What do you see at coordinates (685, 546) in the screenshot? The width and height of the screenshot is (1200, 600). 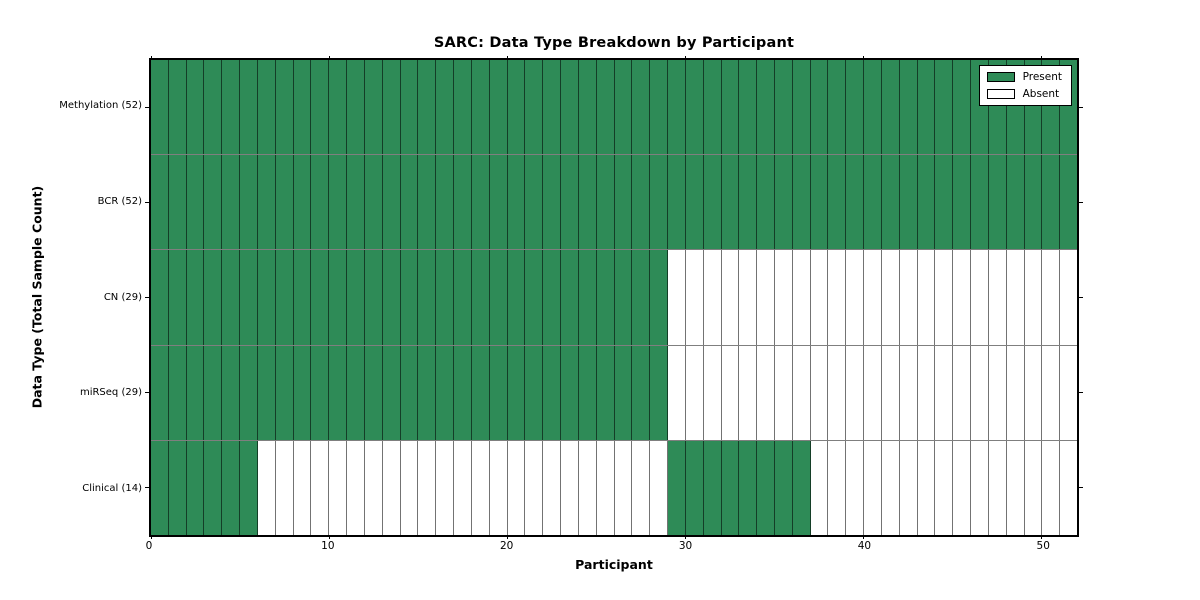 I see `x-tick-label: 30` at bounding box center [685, 546].